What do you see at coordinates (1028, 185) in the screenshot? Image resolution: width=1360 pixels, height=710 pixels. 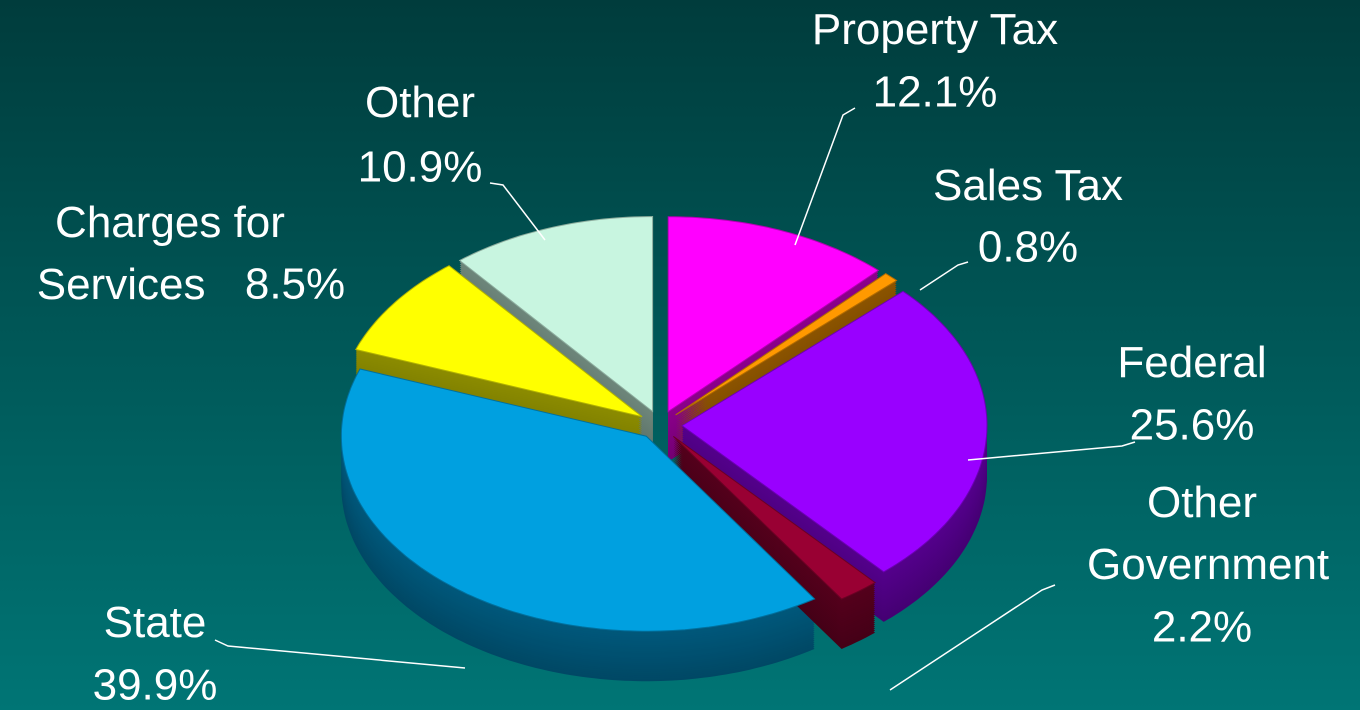 I see `category-label: Sales Tax` at bounding box center [1028, 185].